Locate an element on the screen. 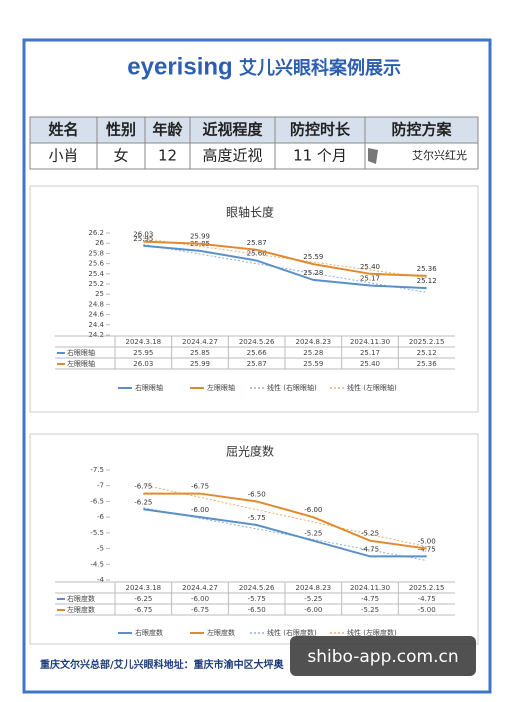  y-tick-label: 25.2 is located at coordinates (96, 284).